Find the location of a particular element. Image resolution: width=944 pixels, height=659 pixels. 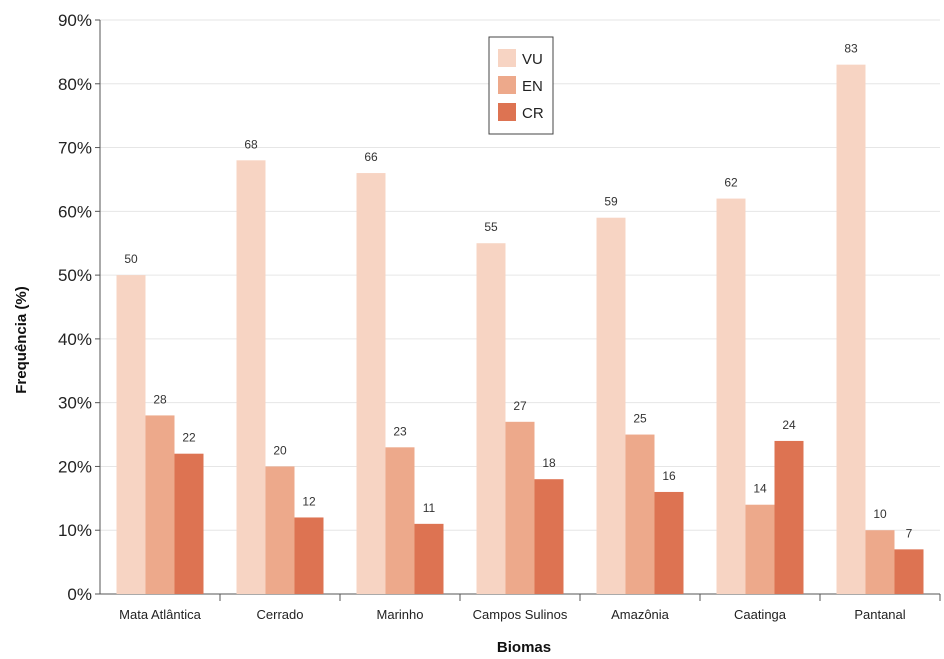

data-label: 20 is located at coordinates (280, 450).